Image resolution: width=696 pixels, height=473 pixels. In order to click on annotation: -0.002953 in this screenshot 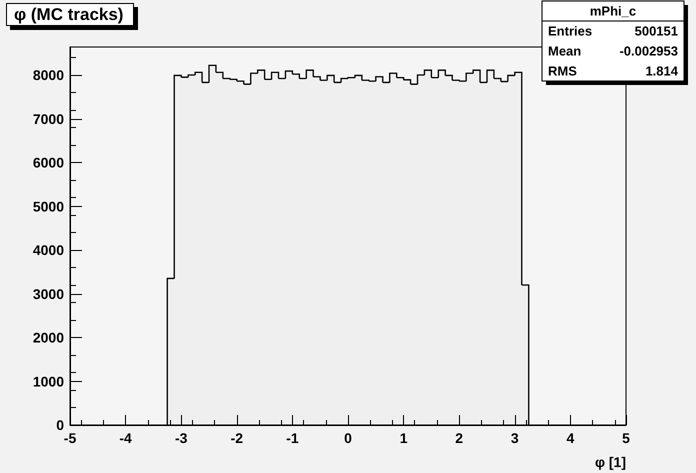, I will do `click(648, 51)`.